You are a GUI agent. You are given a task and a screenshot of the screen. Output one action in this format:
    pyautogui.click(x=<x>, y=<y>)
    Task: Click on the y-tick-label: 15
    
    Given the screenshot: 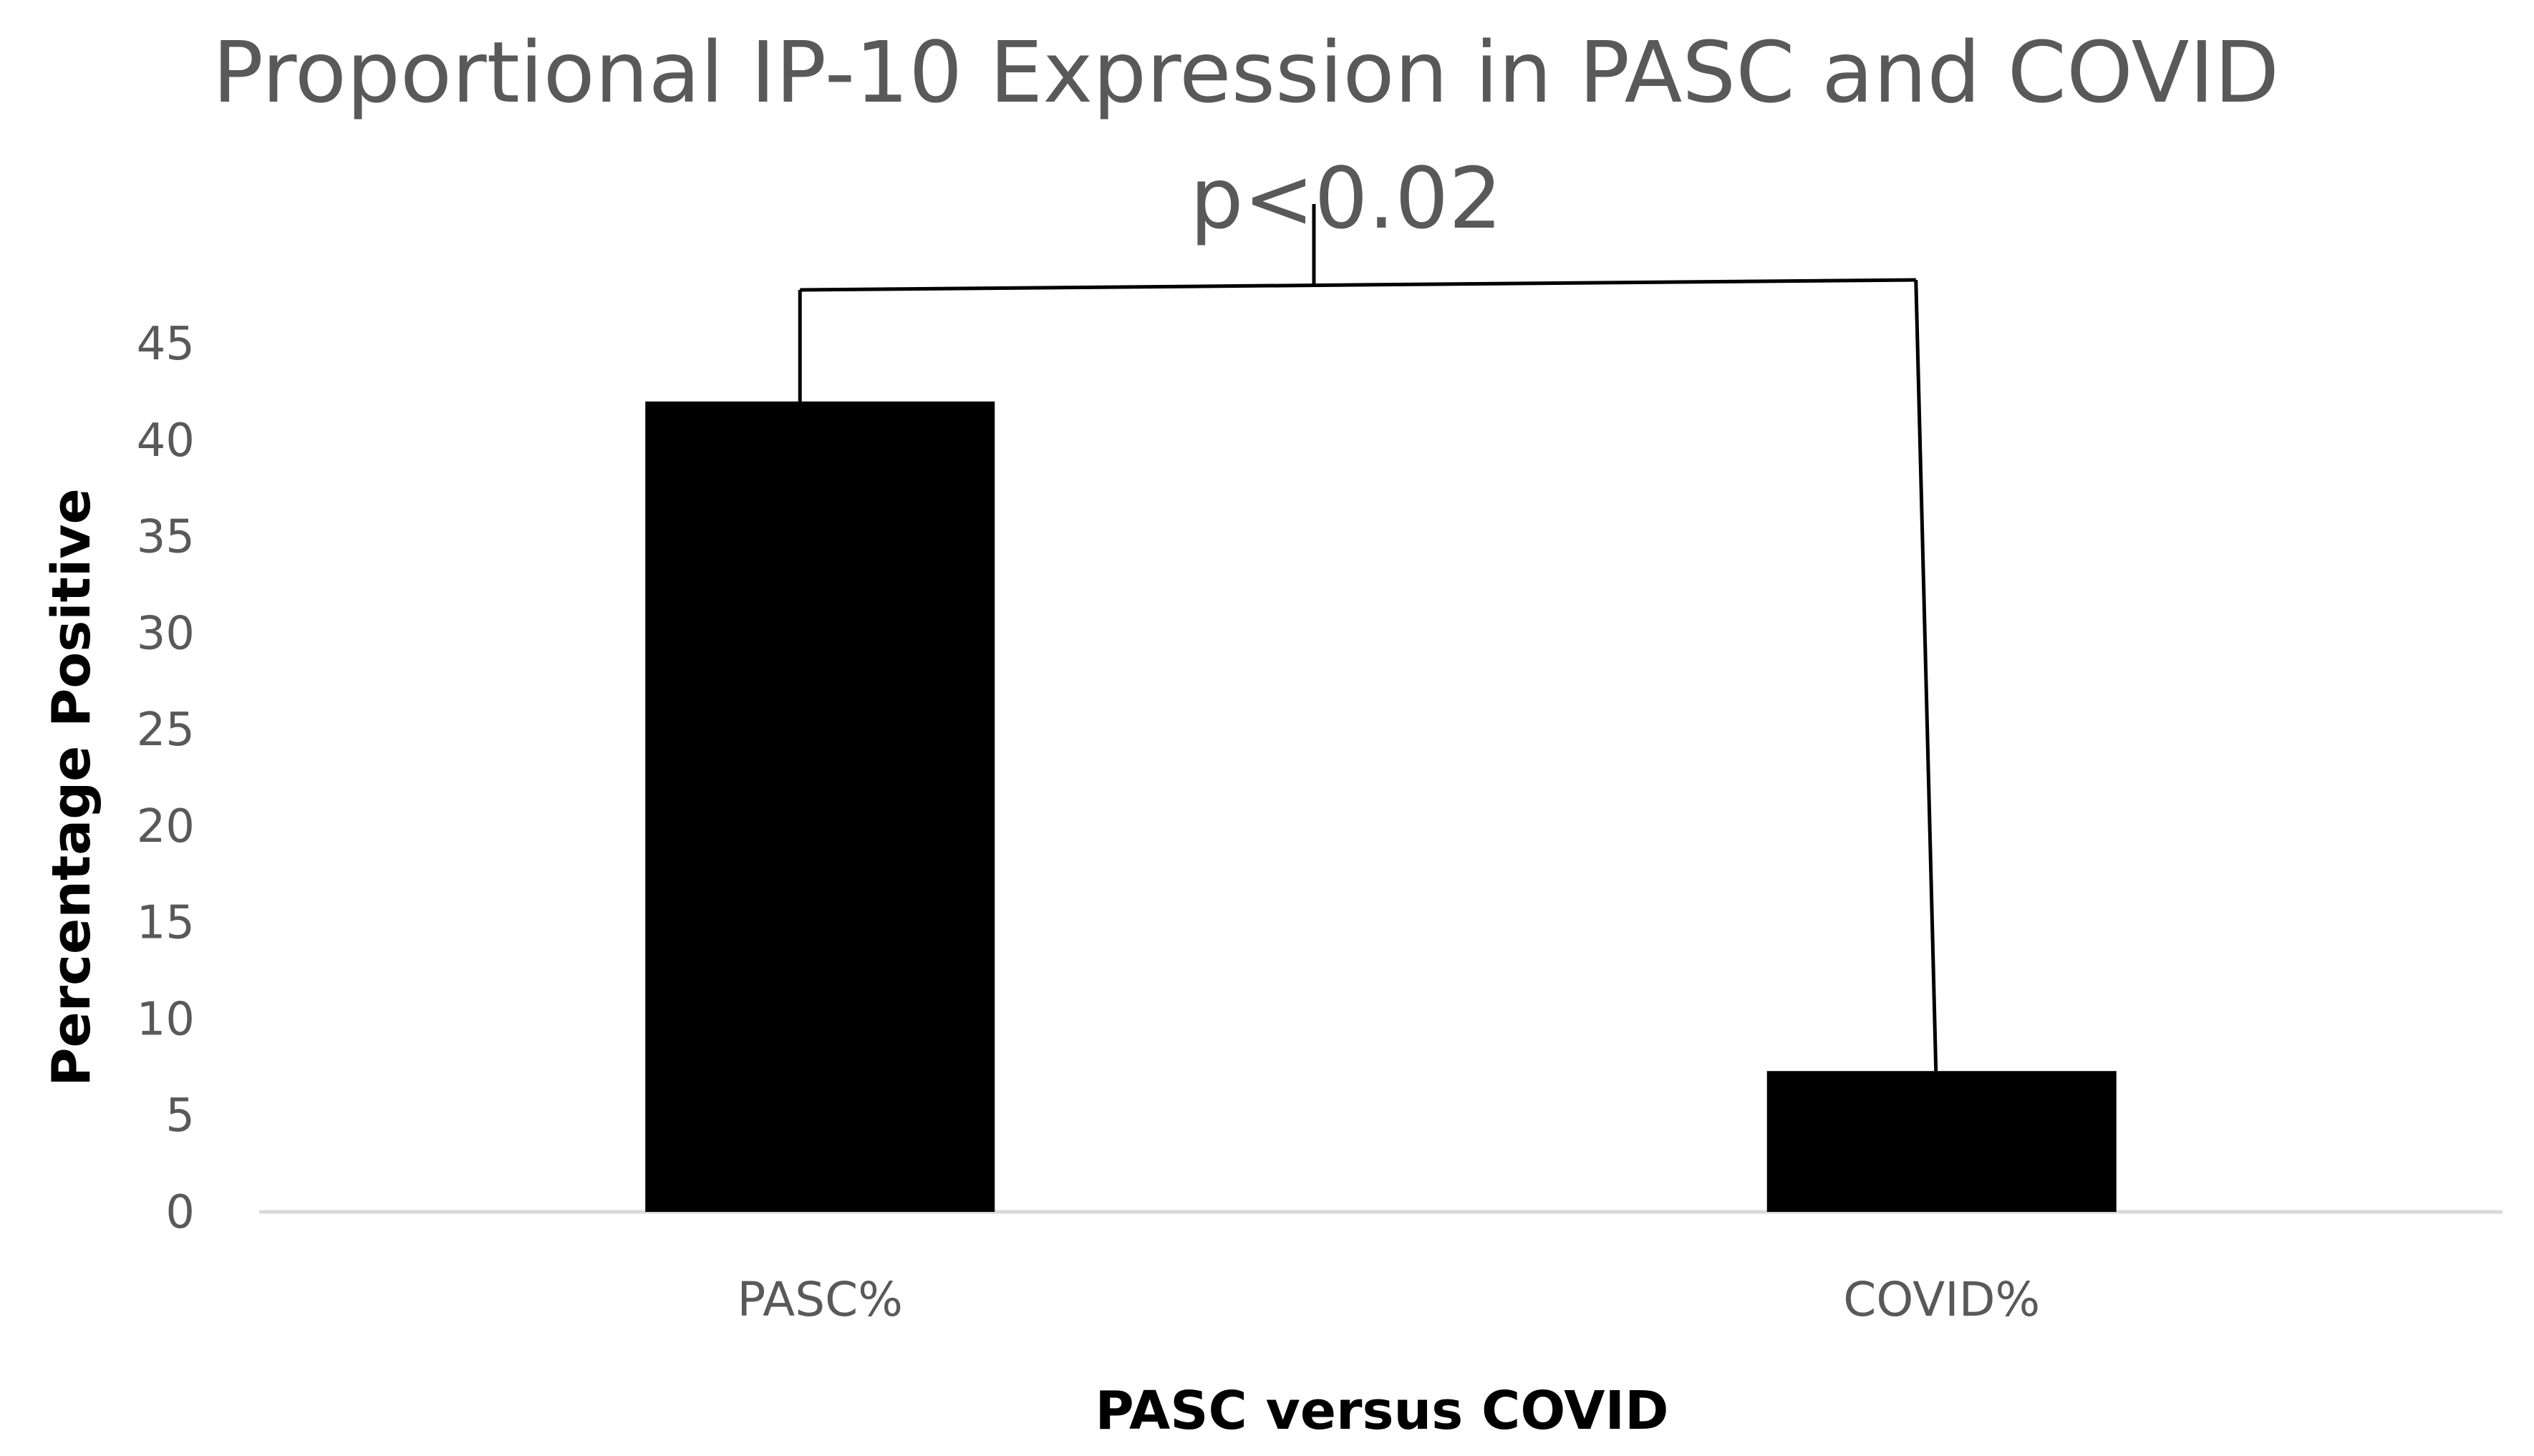 What is the action you would take?
    pyautogui.click(x=166, y=923)
    